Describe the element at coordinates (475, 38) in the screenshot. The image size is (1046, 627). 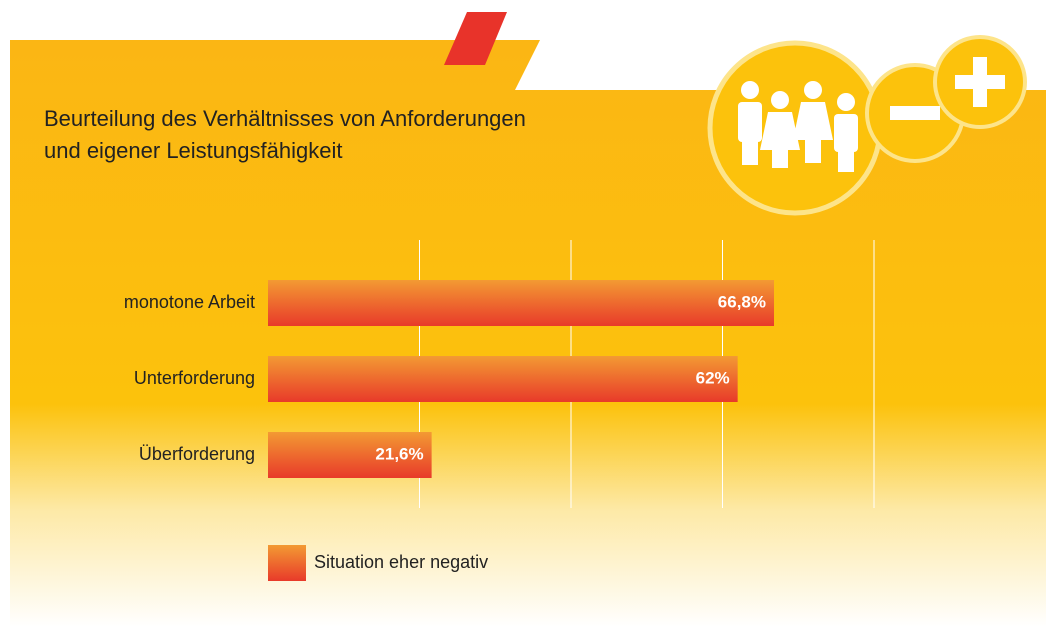
I see `red-tab` at that location.